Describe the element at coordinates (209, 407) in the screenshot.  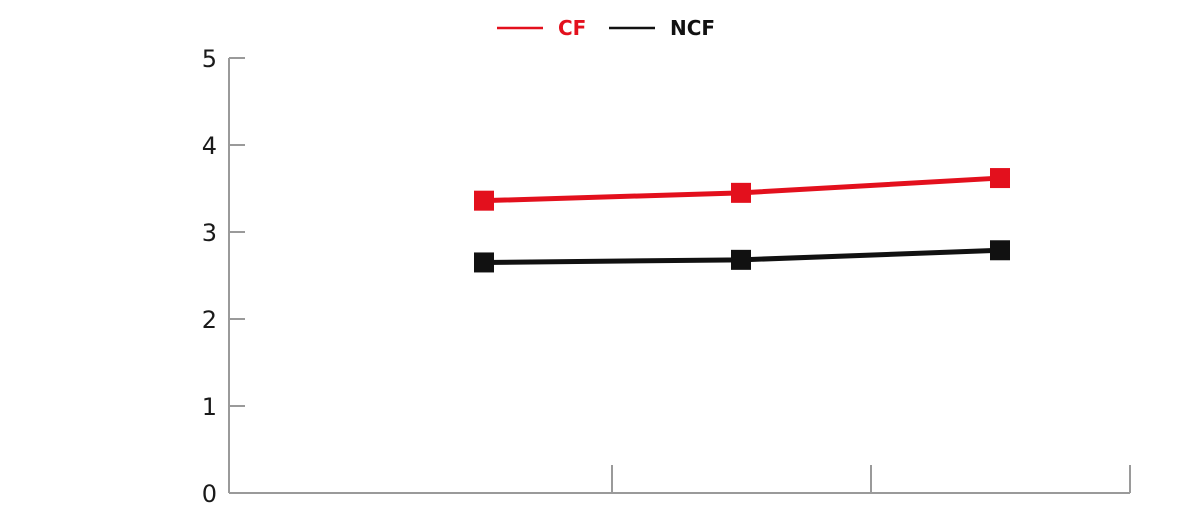
I see `y-tick-label: 1` at that location.